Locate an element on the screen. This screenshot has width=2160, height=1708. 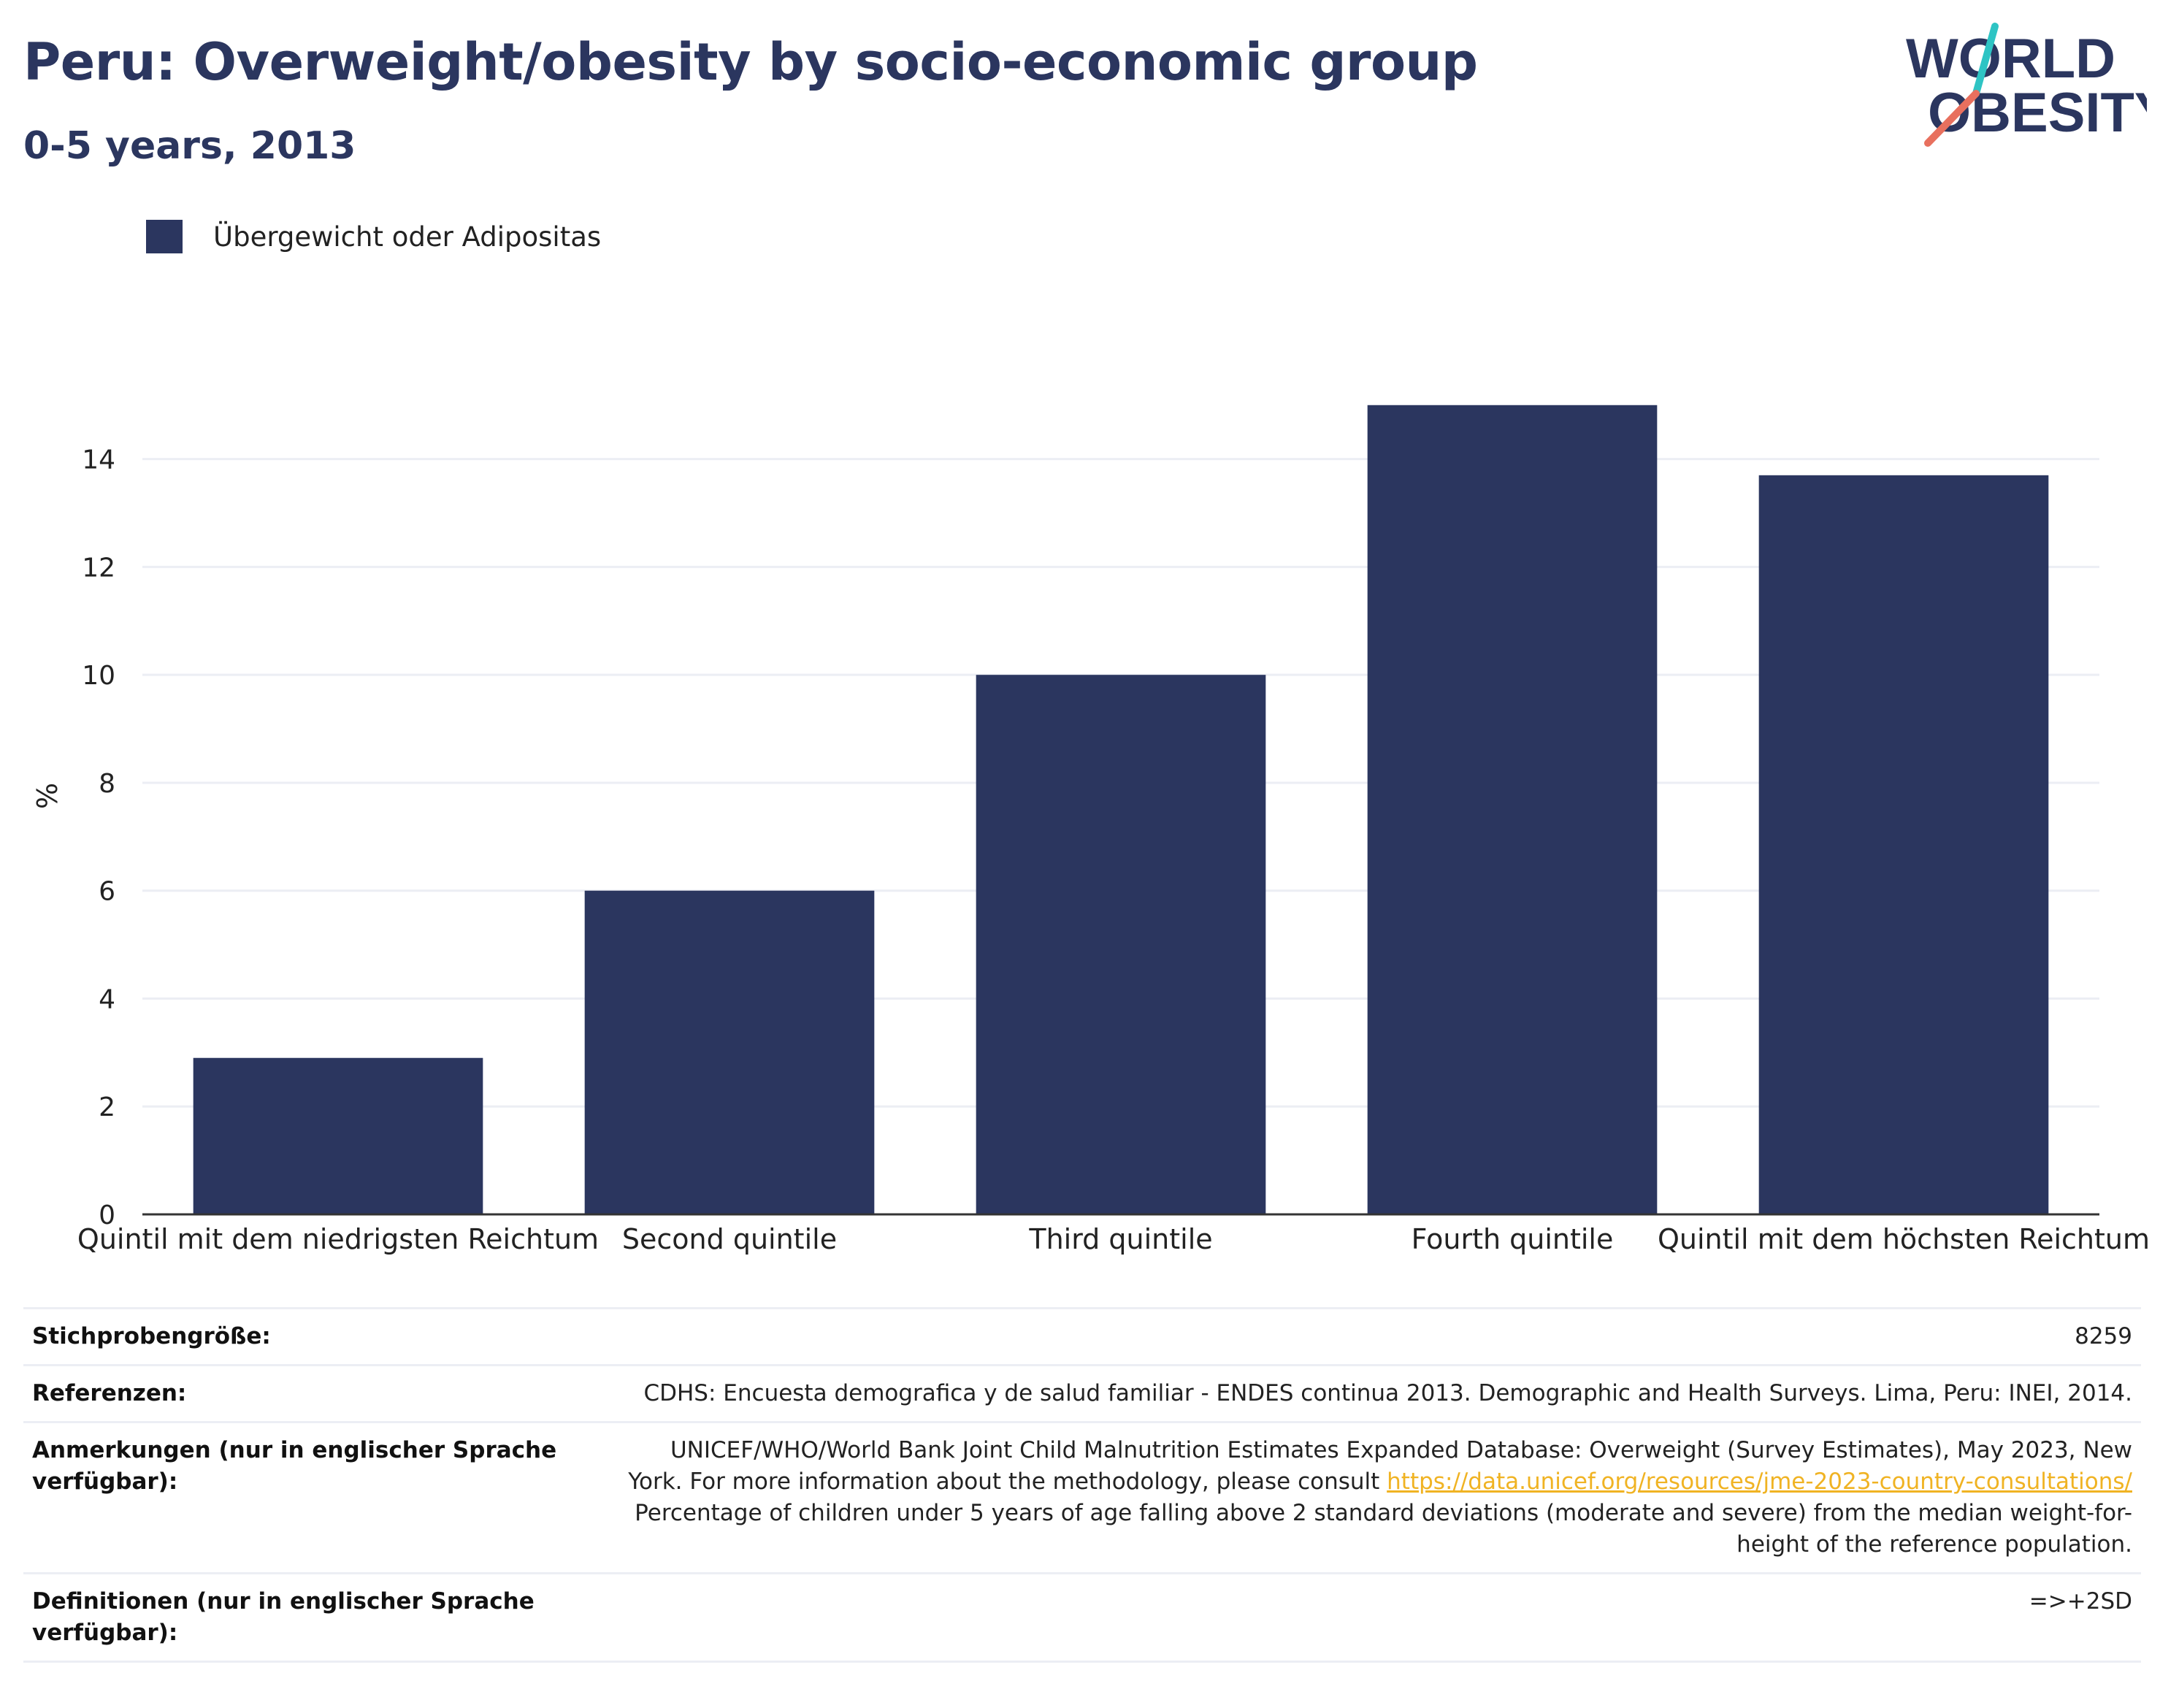
logo-line1: WORLD is located at coordinates (2010, 59).